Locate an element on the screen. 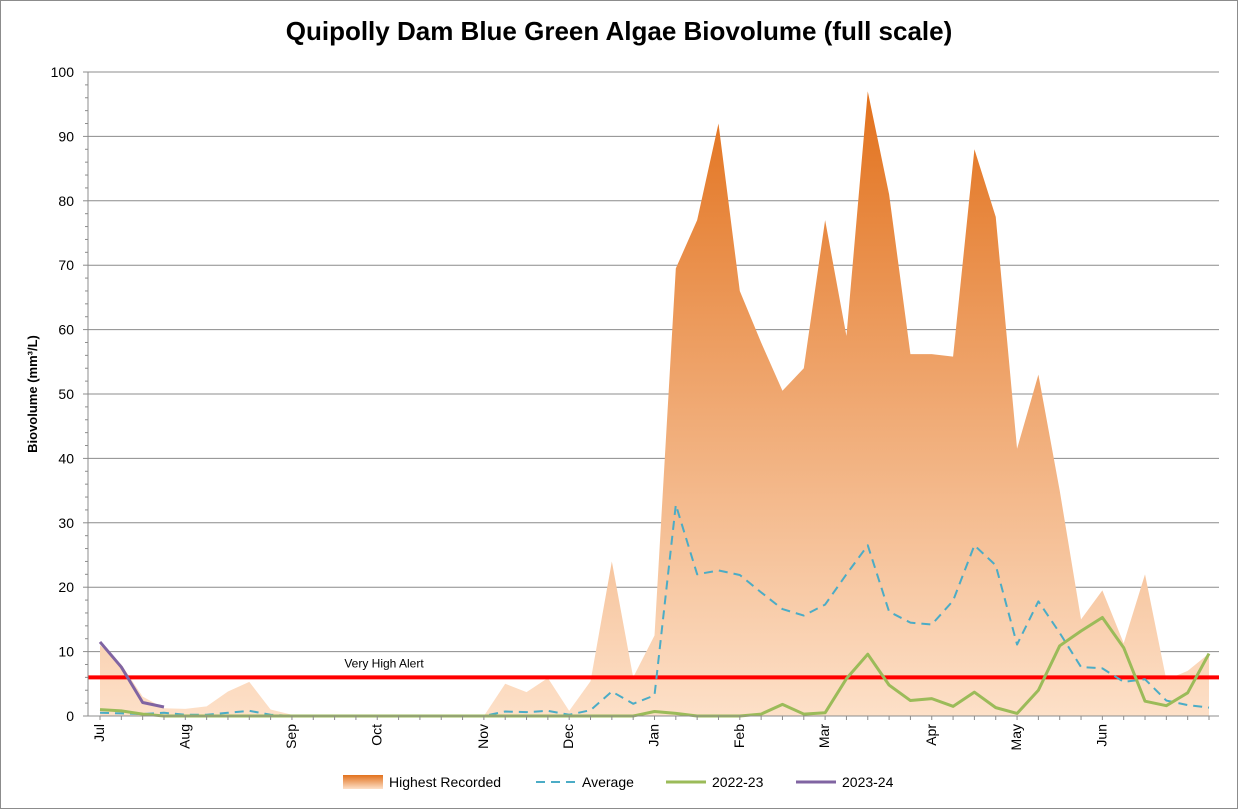 The width and height of the screenshot is (1238, 809). x-tick-label-sep: Sep is located at coordinates (291, 736).